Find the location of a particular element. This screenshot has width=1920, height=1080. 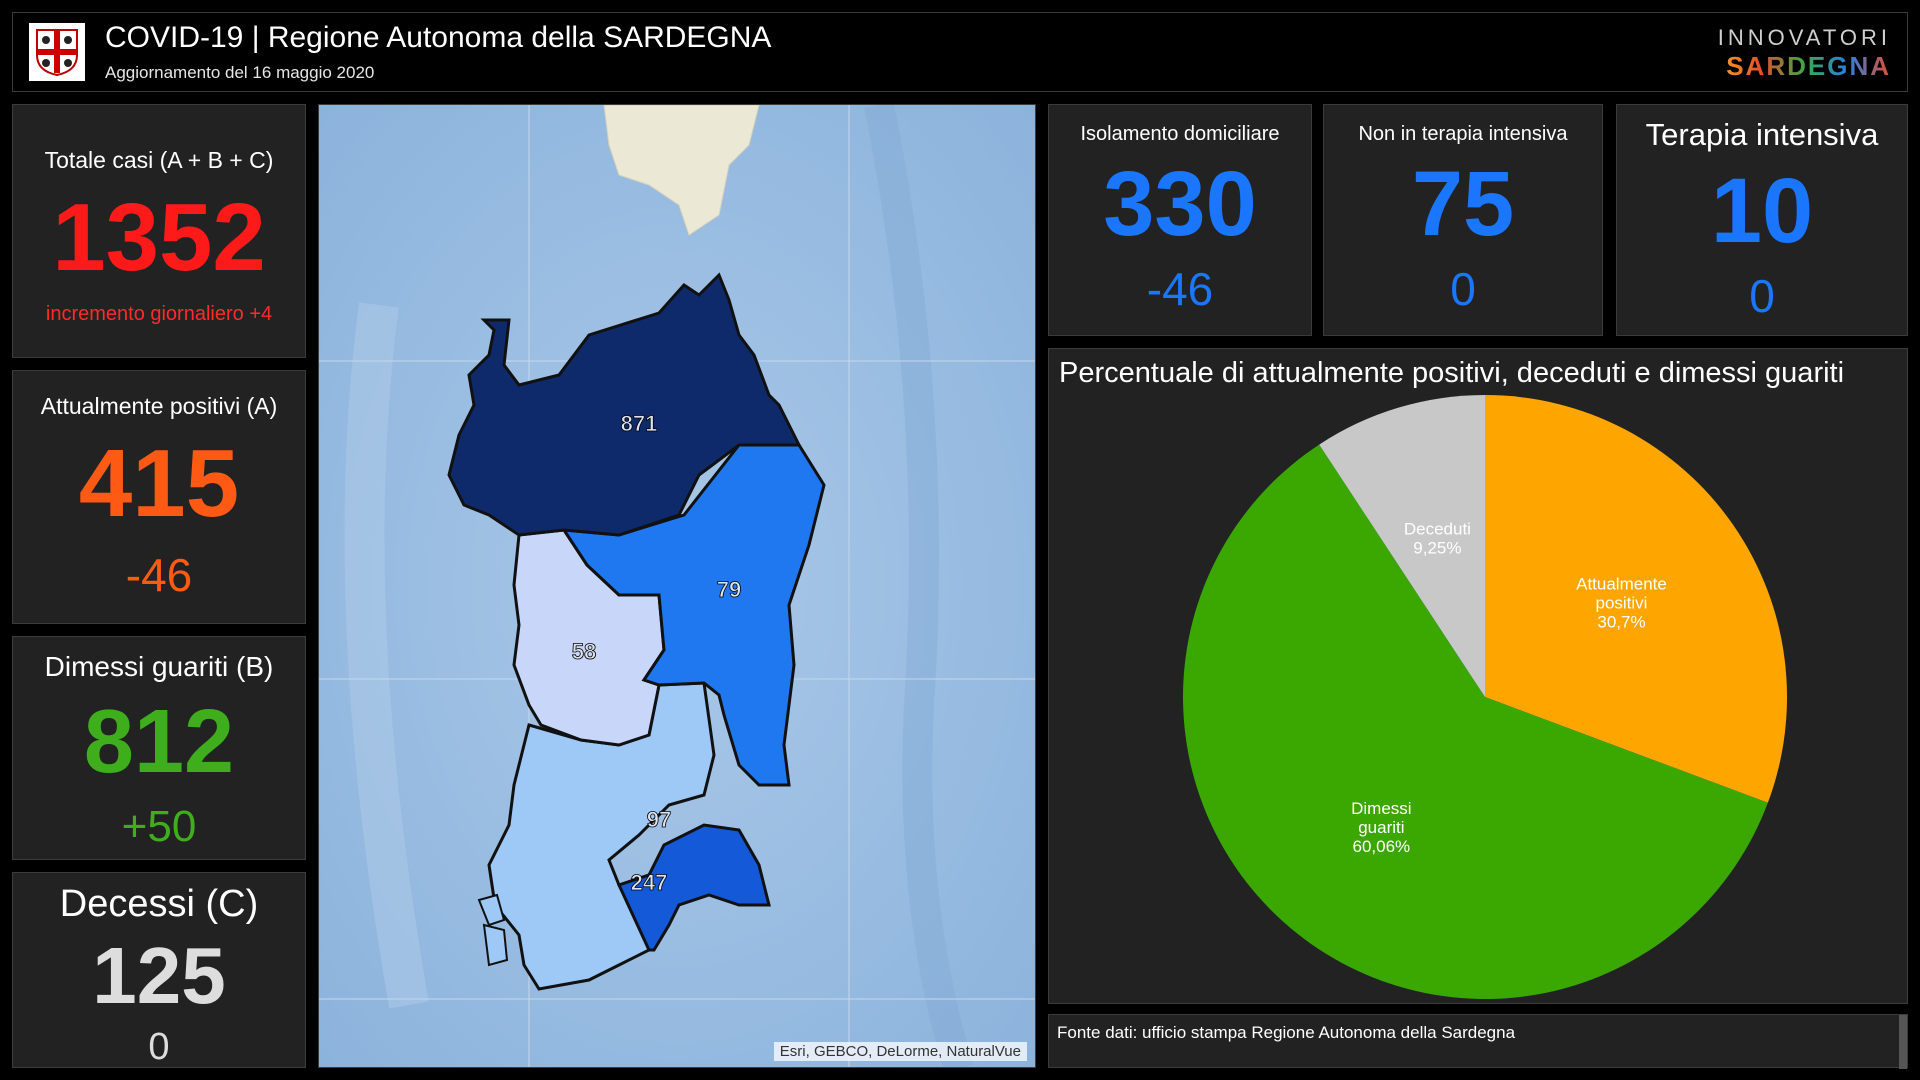

deaths-card: Decessi (C) 125 0 is located at coordinates (159, 970).